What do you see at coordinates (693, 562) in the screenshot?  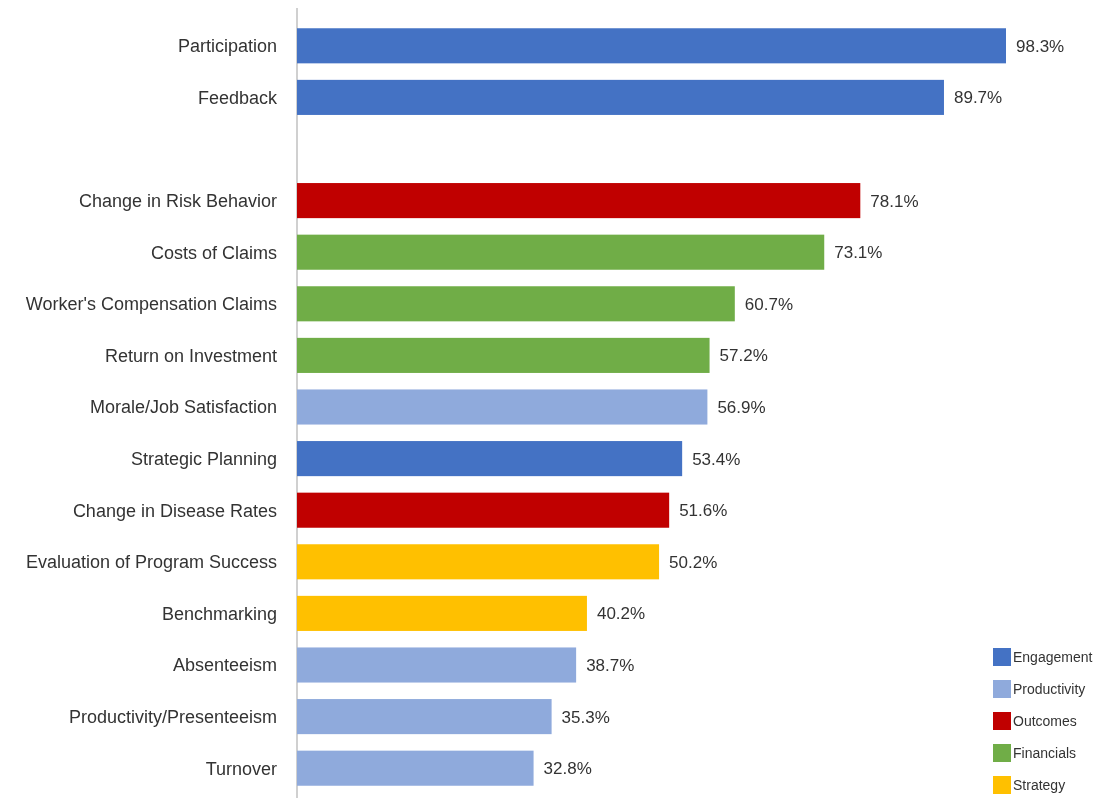 I see `data-label: 50.2%` at bounding box center [693, 562].